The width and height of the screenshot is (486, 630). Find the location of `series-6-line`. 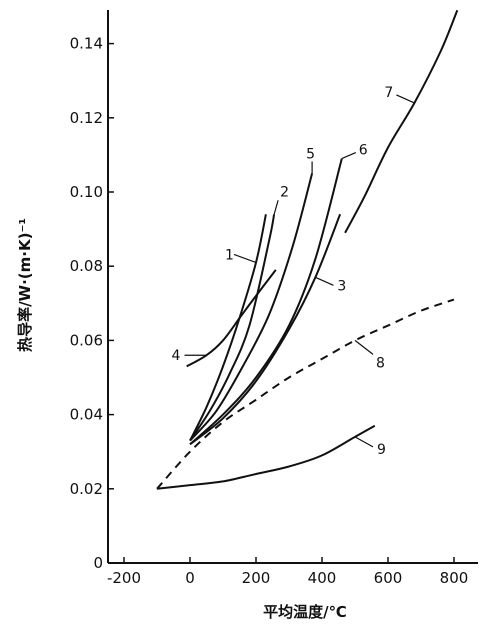

series-6-line is located at coordinates (266, 302).